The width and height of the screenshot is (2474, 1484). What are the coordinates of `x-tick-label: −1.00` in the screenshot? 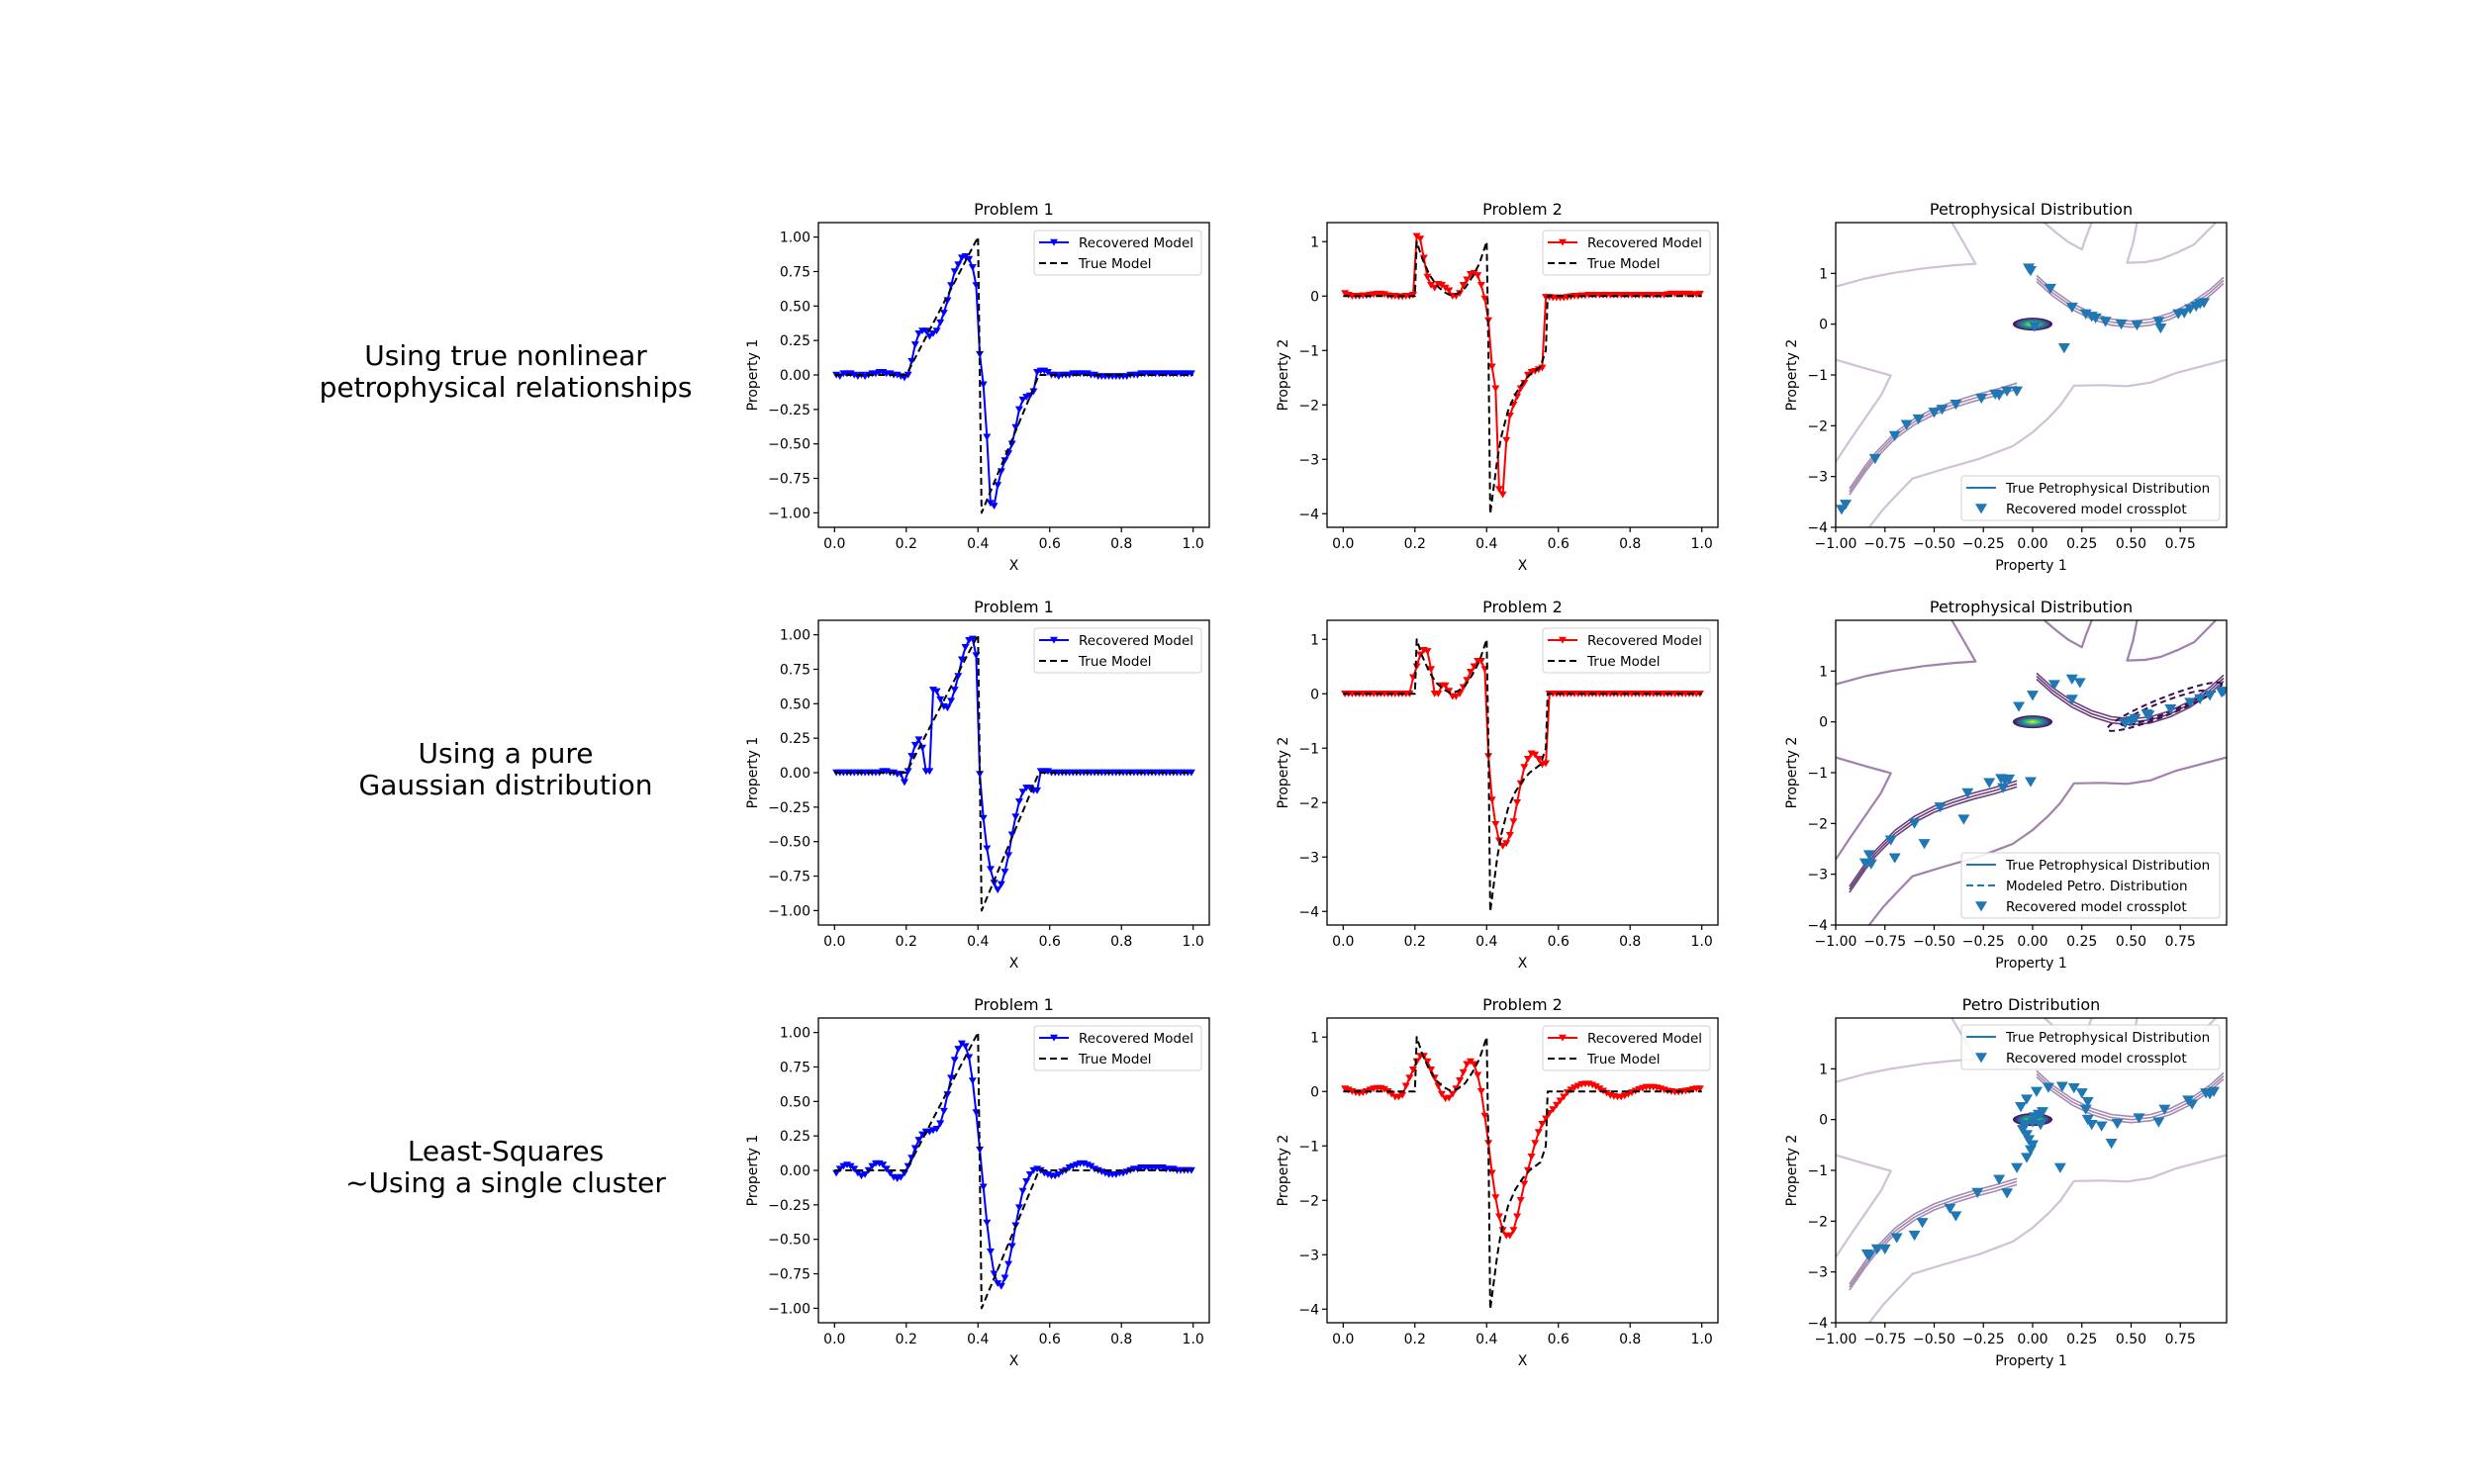 It's located at (1836, 544).